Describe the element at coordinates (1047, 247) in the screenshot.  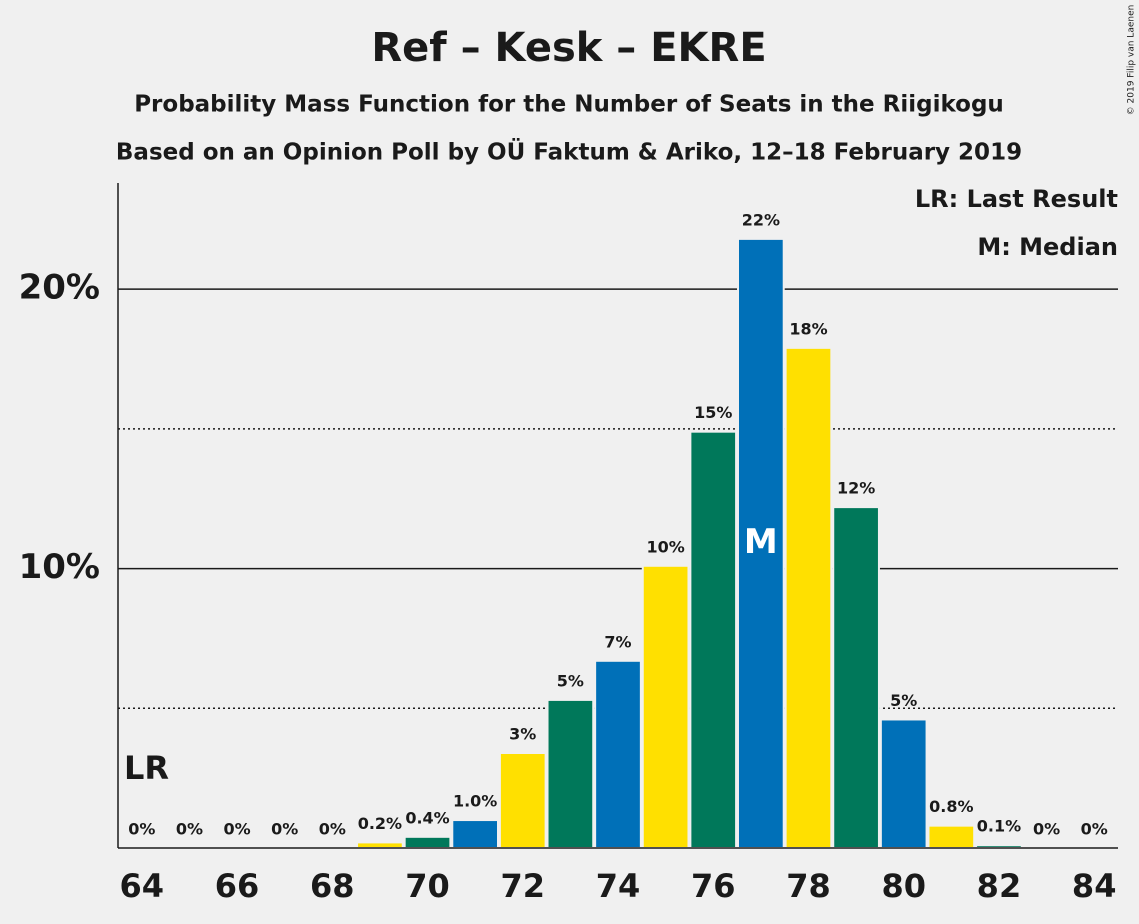
I see `legend-entry: M: Median` at that location.